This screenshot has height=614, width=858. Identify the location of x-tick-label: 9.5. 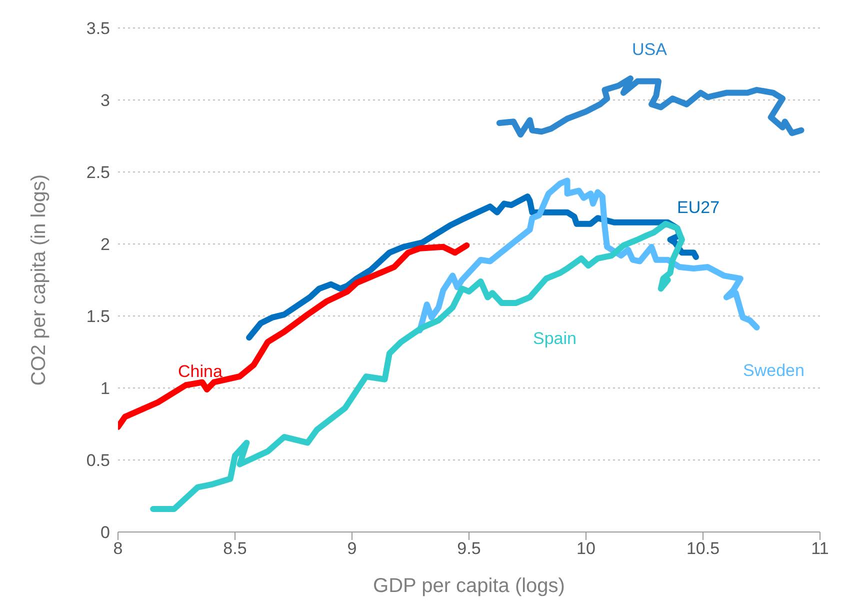
(469, 548).